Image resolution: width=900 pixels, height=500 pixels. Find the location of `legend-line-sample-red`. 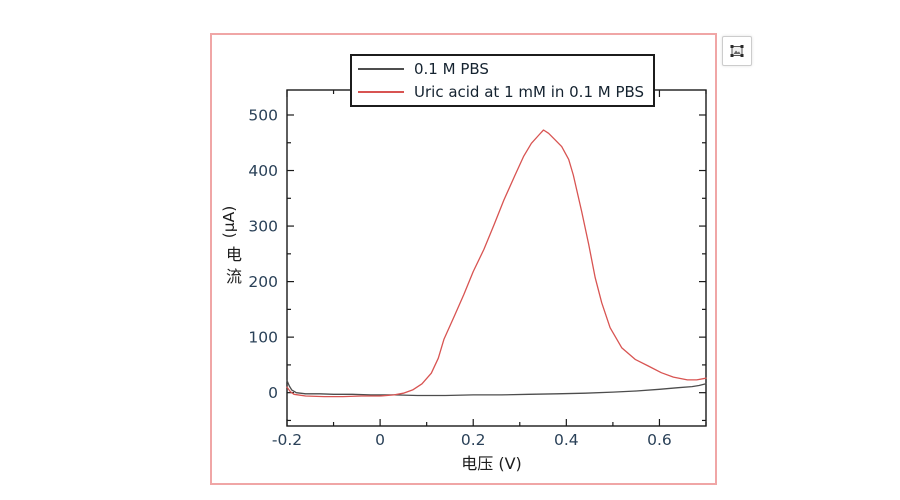

legend-line-sample-red is located at coordinates (381, 91).